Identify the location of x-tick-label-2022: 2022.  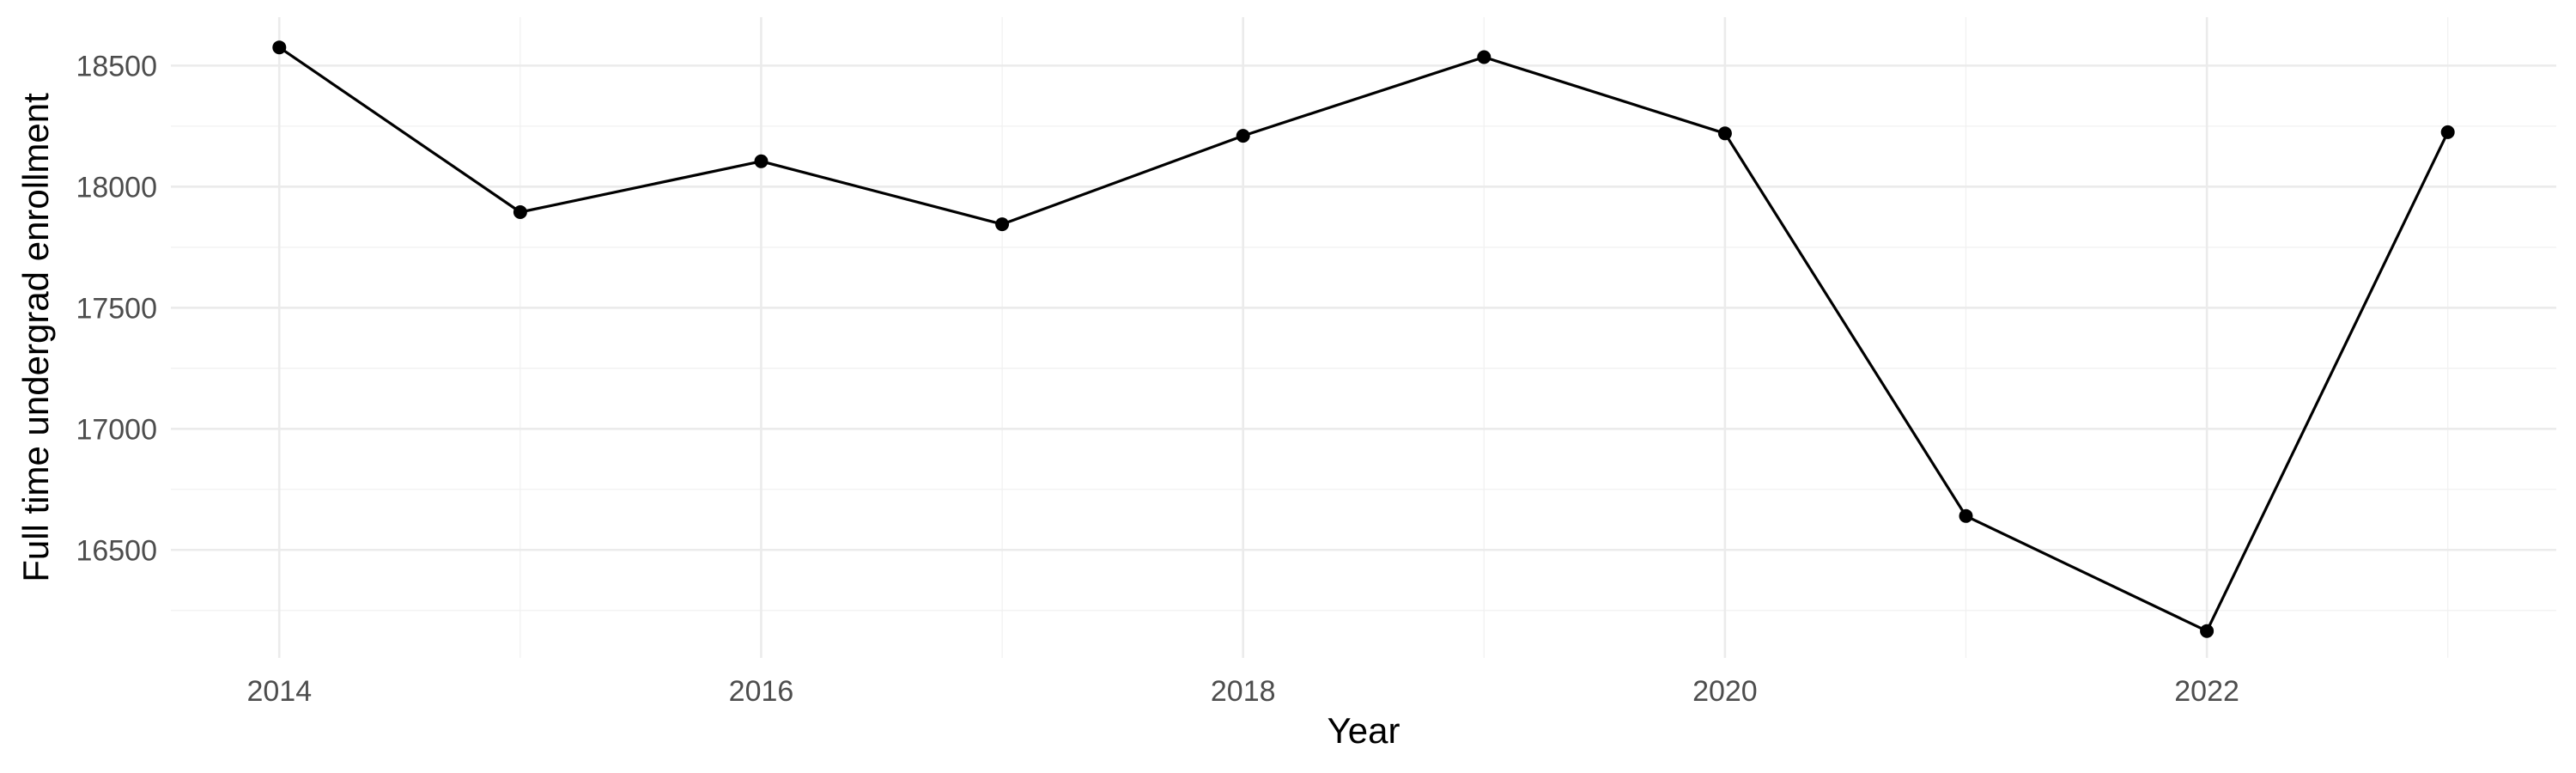
(2207, 691).